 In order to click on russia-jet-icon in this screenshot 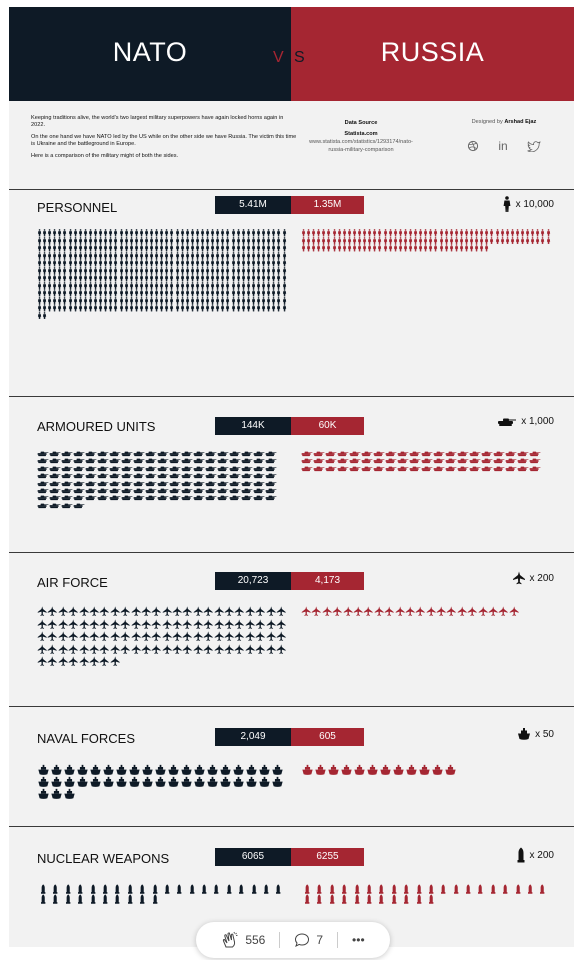, I will do `click(368, 611)`.